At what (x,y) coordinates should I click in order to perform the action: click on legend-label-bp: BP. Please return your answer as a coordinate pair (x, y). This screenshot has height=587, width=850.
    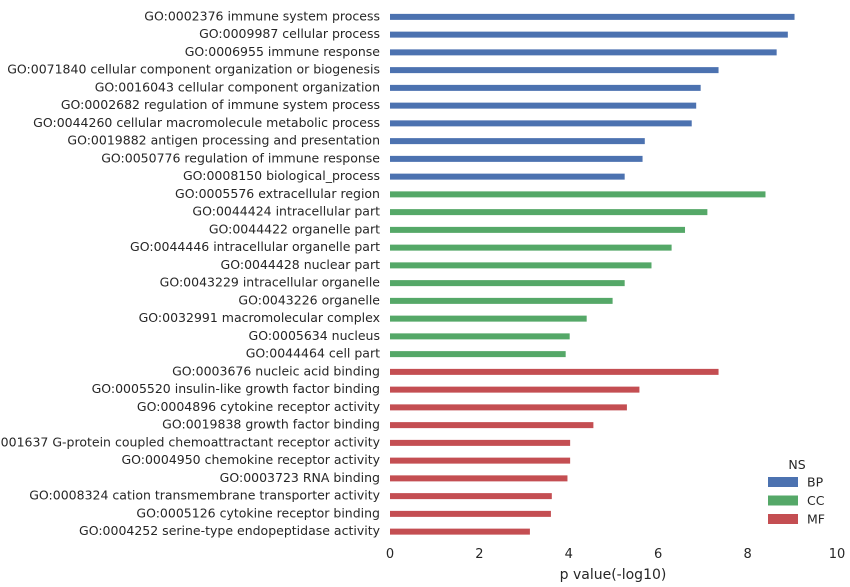
    Looking at the image, I should click on (815, 482).